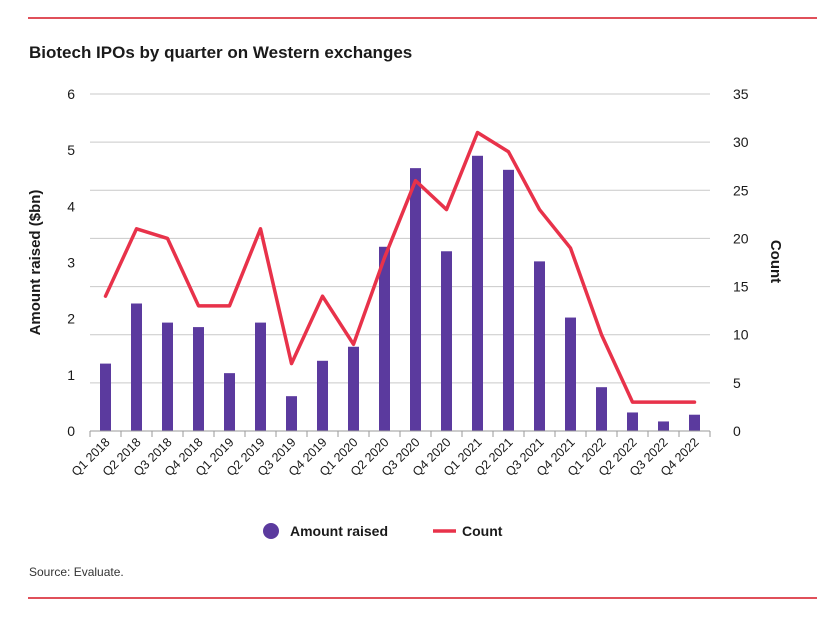  What do you see at coordinates (741, 287) in the screenshot?
I see `right-y-tick-label: 15` at bounding box center [741, 287].